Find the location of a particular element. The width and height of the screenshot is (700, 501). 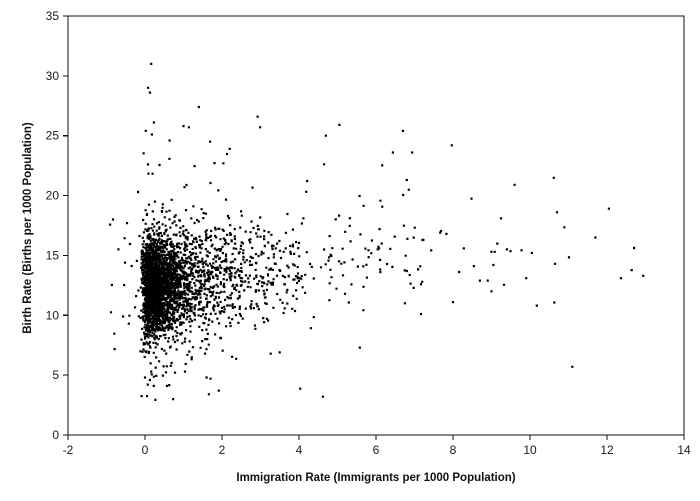

y-tick-label: 15 is located at coordinates (53, 255).